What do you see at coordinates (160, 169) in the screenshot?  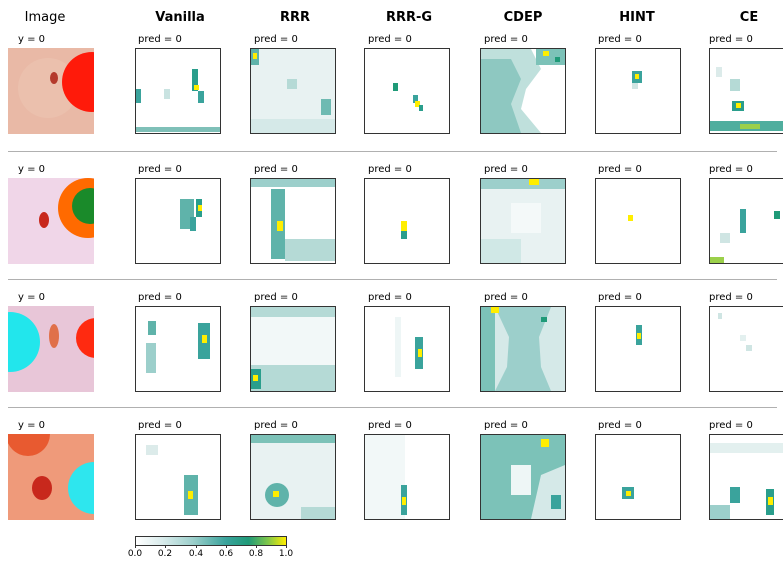 I see `row-2-vanilla-pred: pred = 0` at bounding box center [160, 169].